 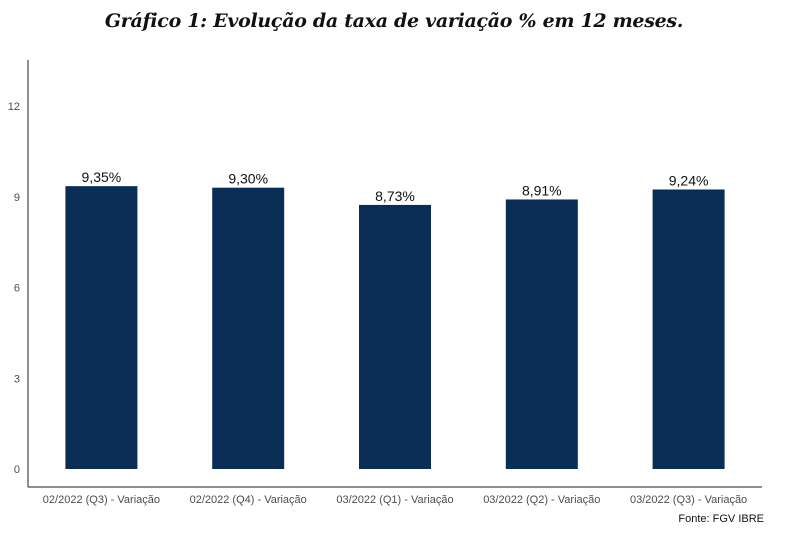 I want to click on y-axis-ticks: 0 3 6 9 12, so click(x=14, y=288).